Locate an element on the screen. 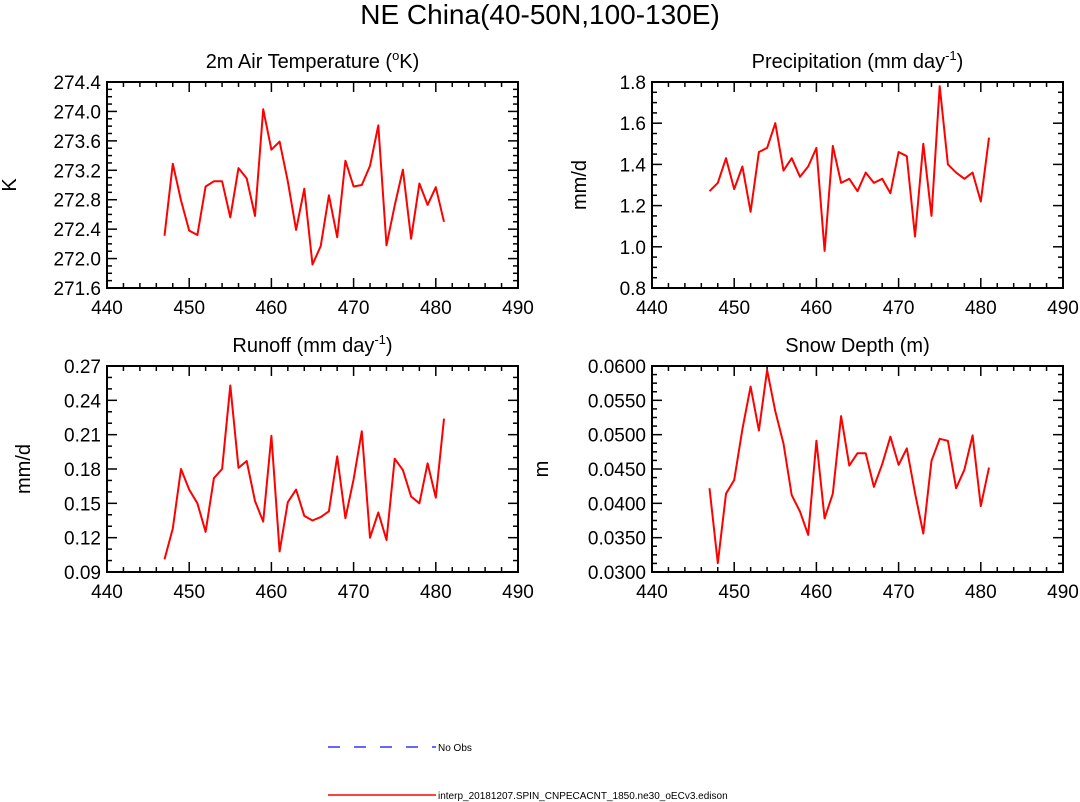 This screenshot has width=1080, height=802. runoff-ytick-label: 0.21 is located at coordinates (82, 436).